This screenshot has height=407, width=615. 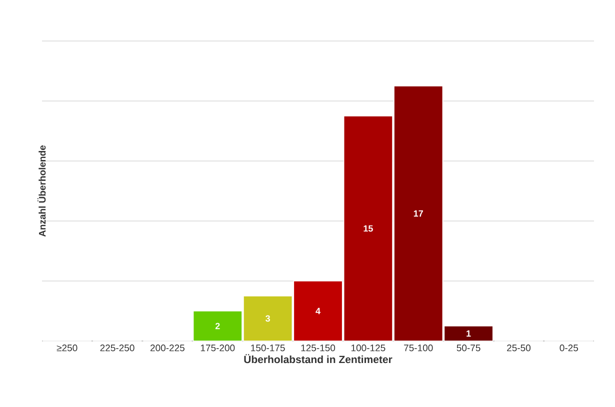 I want to click on x-tick-label: 150-175, so click(x=268, y=348).